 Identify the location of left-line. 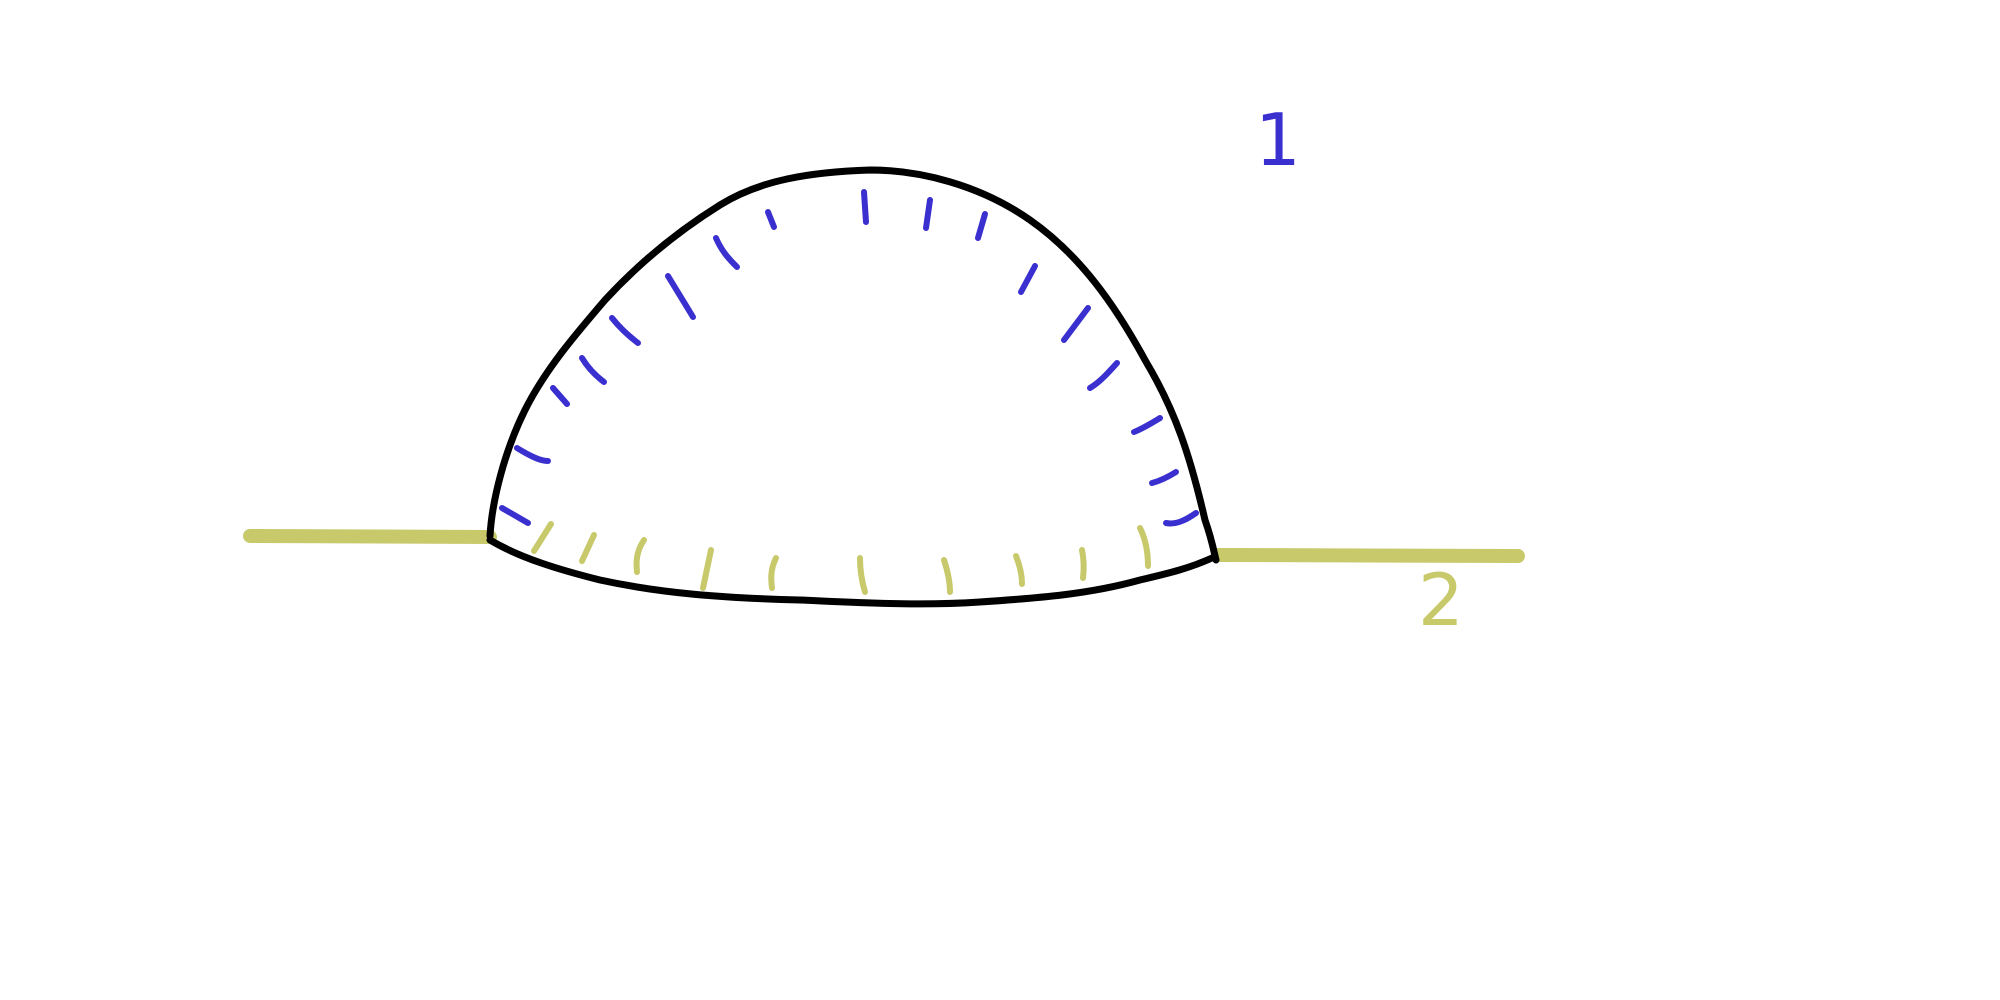
(370, 536).